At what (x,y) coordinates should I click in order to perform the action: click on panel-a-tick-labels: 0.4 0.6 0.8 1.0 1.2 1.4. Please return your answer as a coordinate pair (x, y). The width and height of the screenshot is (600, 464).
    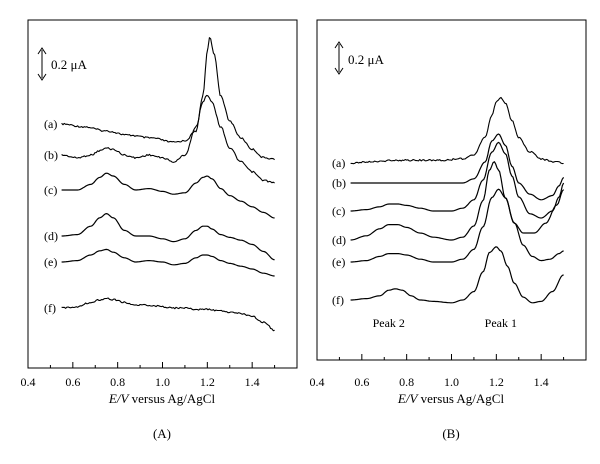
    Looking at the image, I should click on (140, 382).